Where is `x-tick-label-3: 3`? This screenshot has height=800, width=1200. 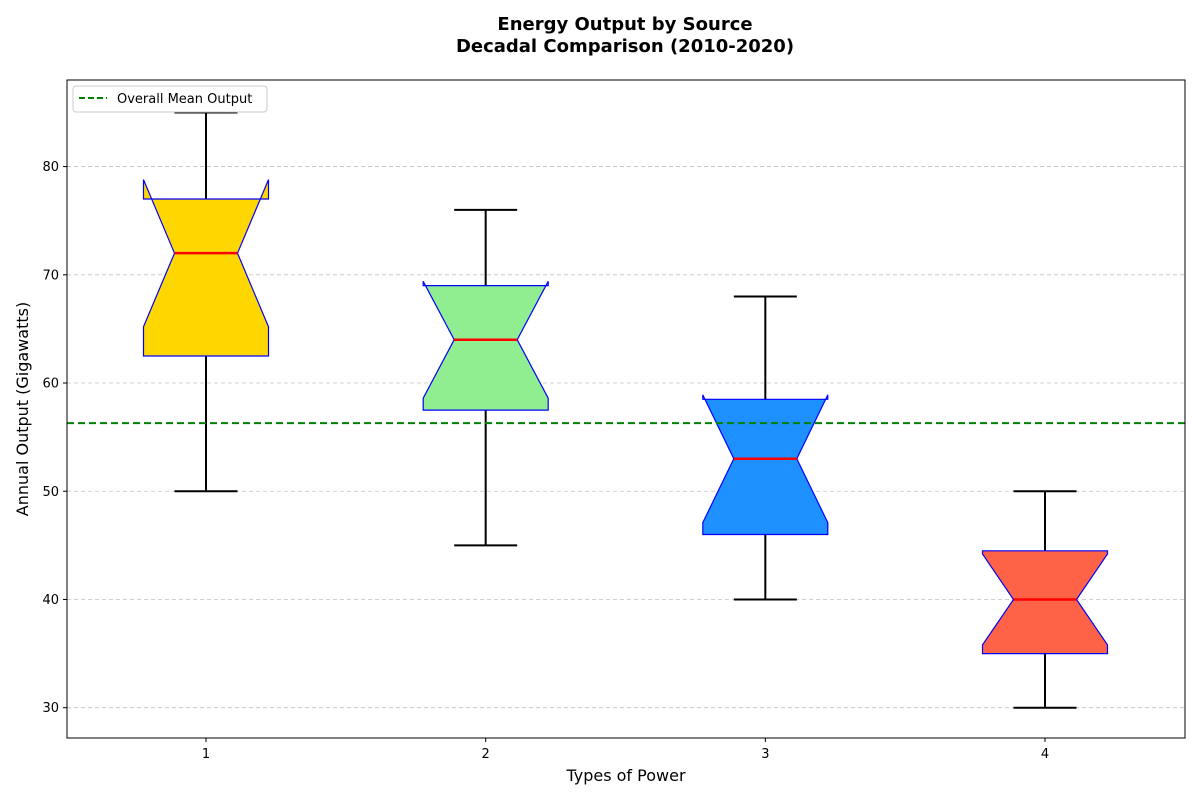
x-tick-label-3: 3 is located at coordinates (765, 754).